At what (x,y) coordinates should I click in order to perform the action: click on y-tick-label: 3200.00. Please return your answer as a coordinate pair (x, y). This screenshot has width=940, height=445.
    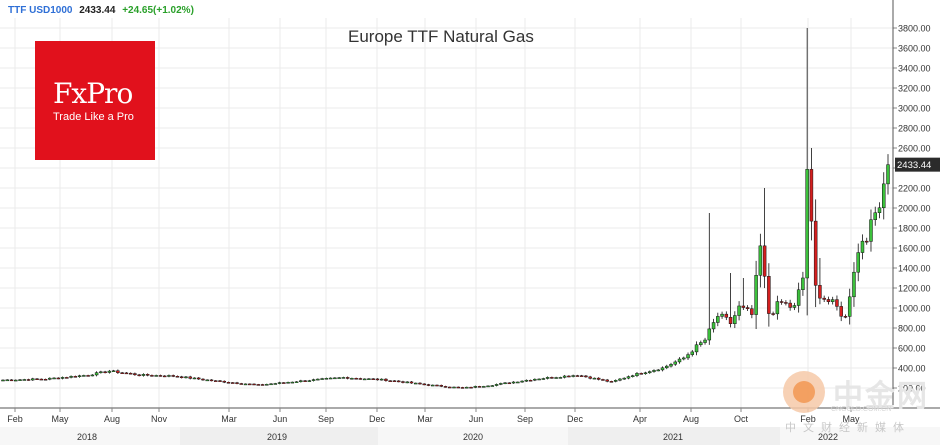
    Looking at the image, I should click on (914, 89).